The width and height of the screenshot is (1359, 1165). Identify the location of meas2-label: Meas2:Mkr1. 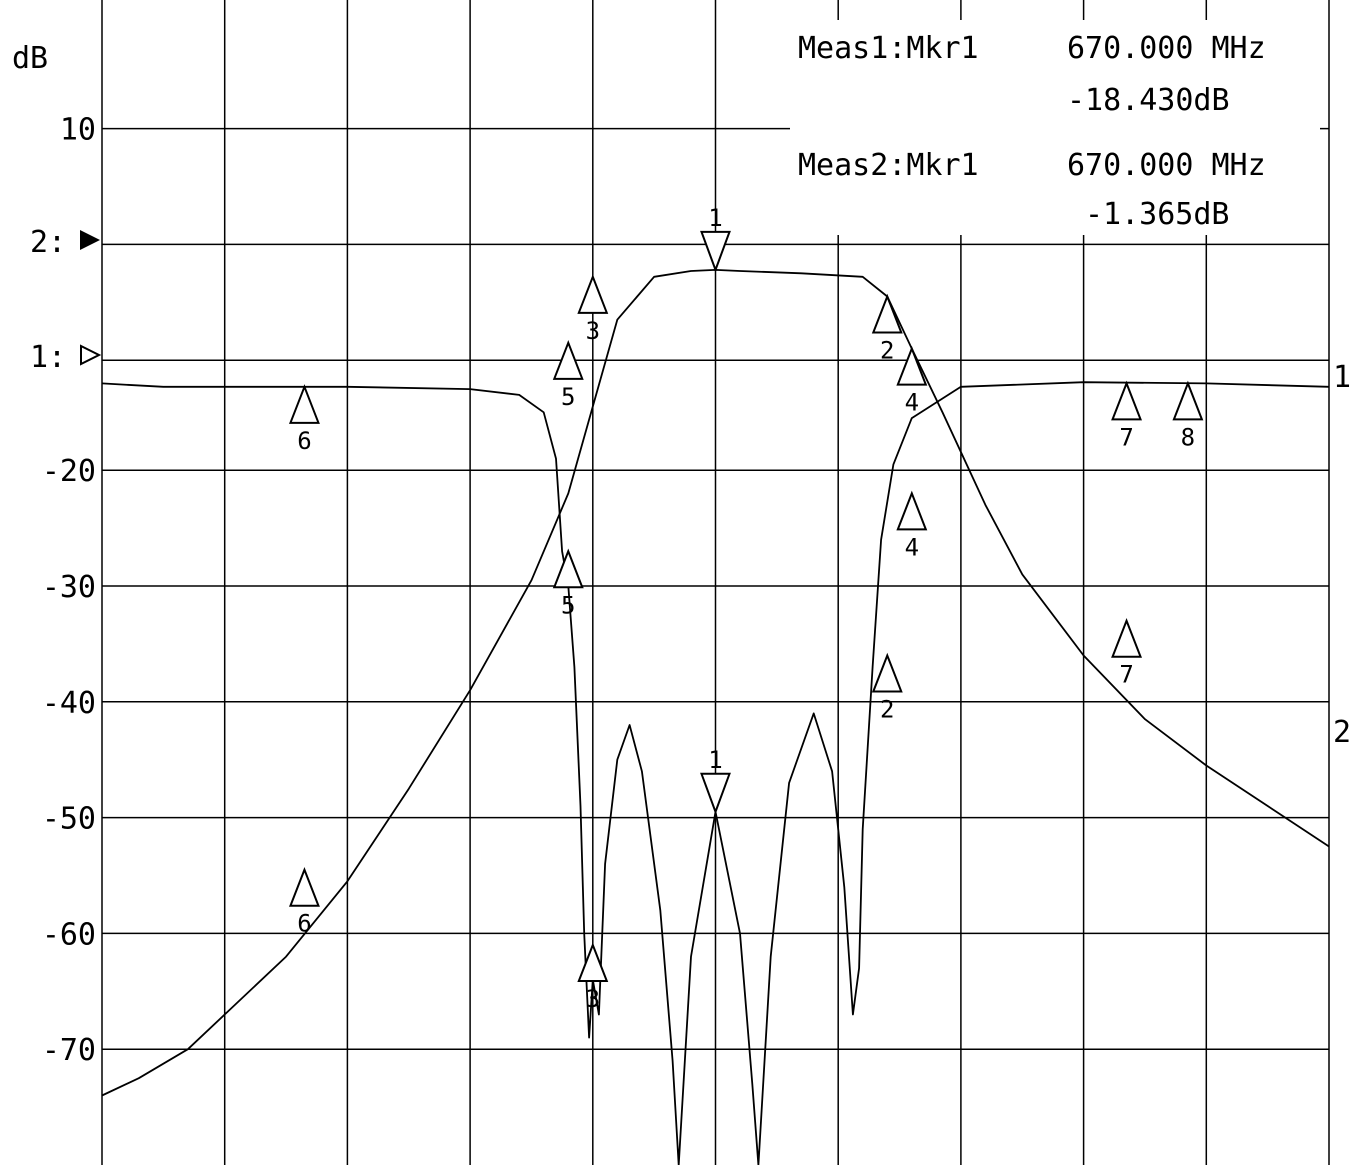
(888, 165).